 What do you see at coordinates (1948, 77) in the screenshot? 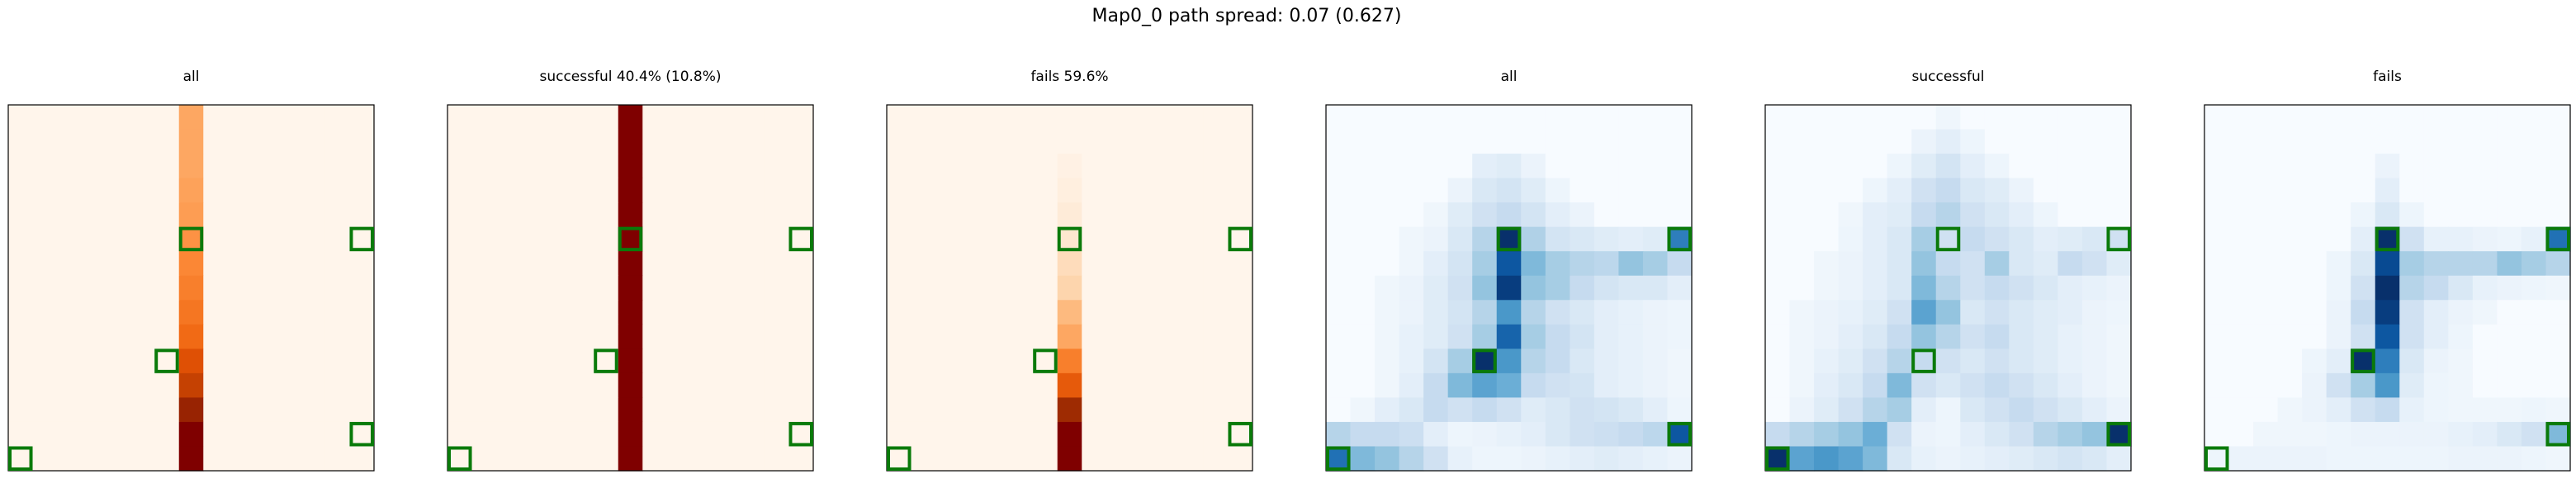
I see `panel-title: successful` at bounding box center [1948, 77].